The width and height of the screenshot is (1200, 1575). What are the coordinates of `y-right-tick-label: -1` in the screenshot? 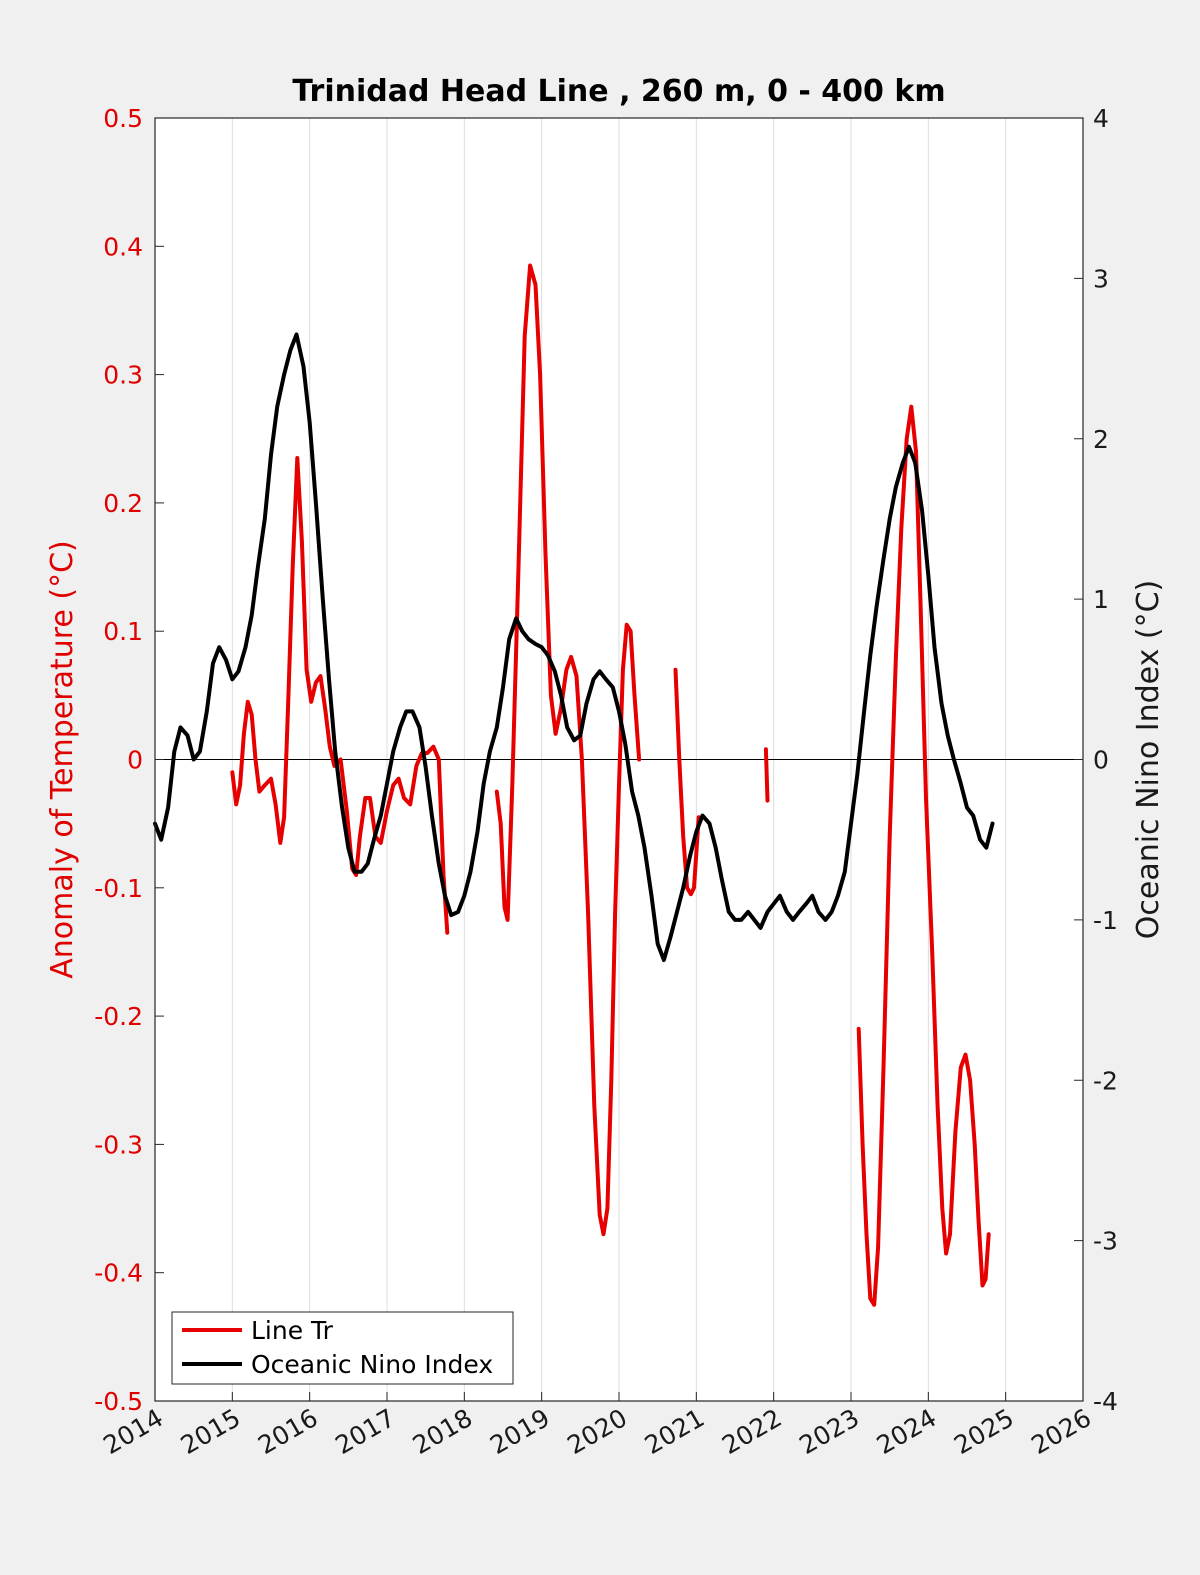 It's located at (1105, 920).